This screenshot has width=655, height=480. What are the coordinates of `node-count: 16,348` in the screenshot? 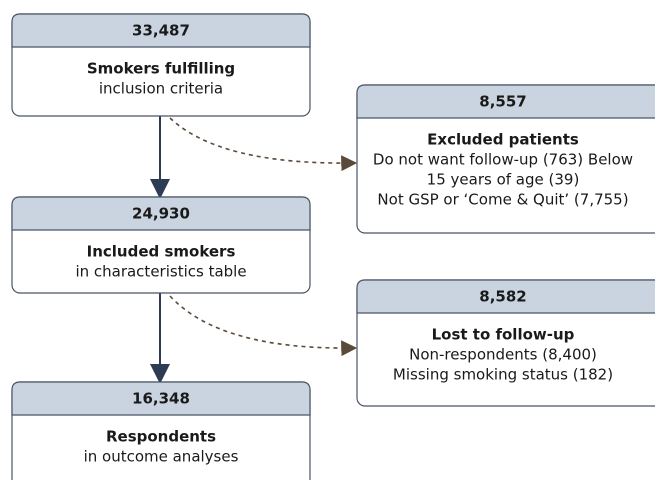 It's located at (161, 399).